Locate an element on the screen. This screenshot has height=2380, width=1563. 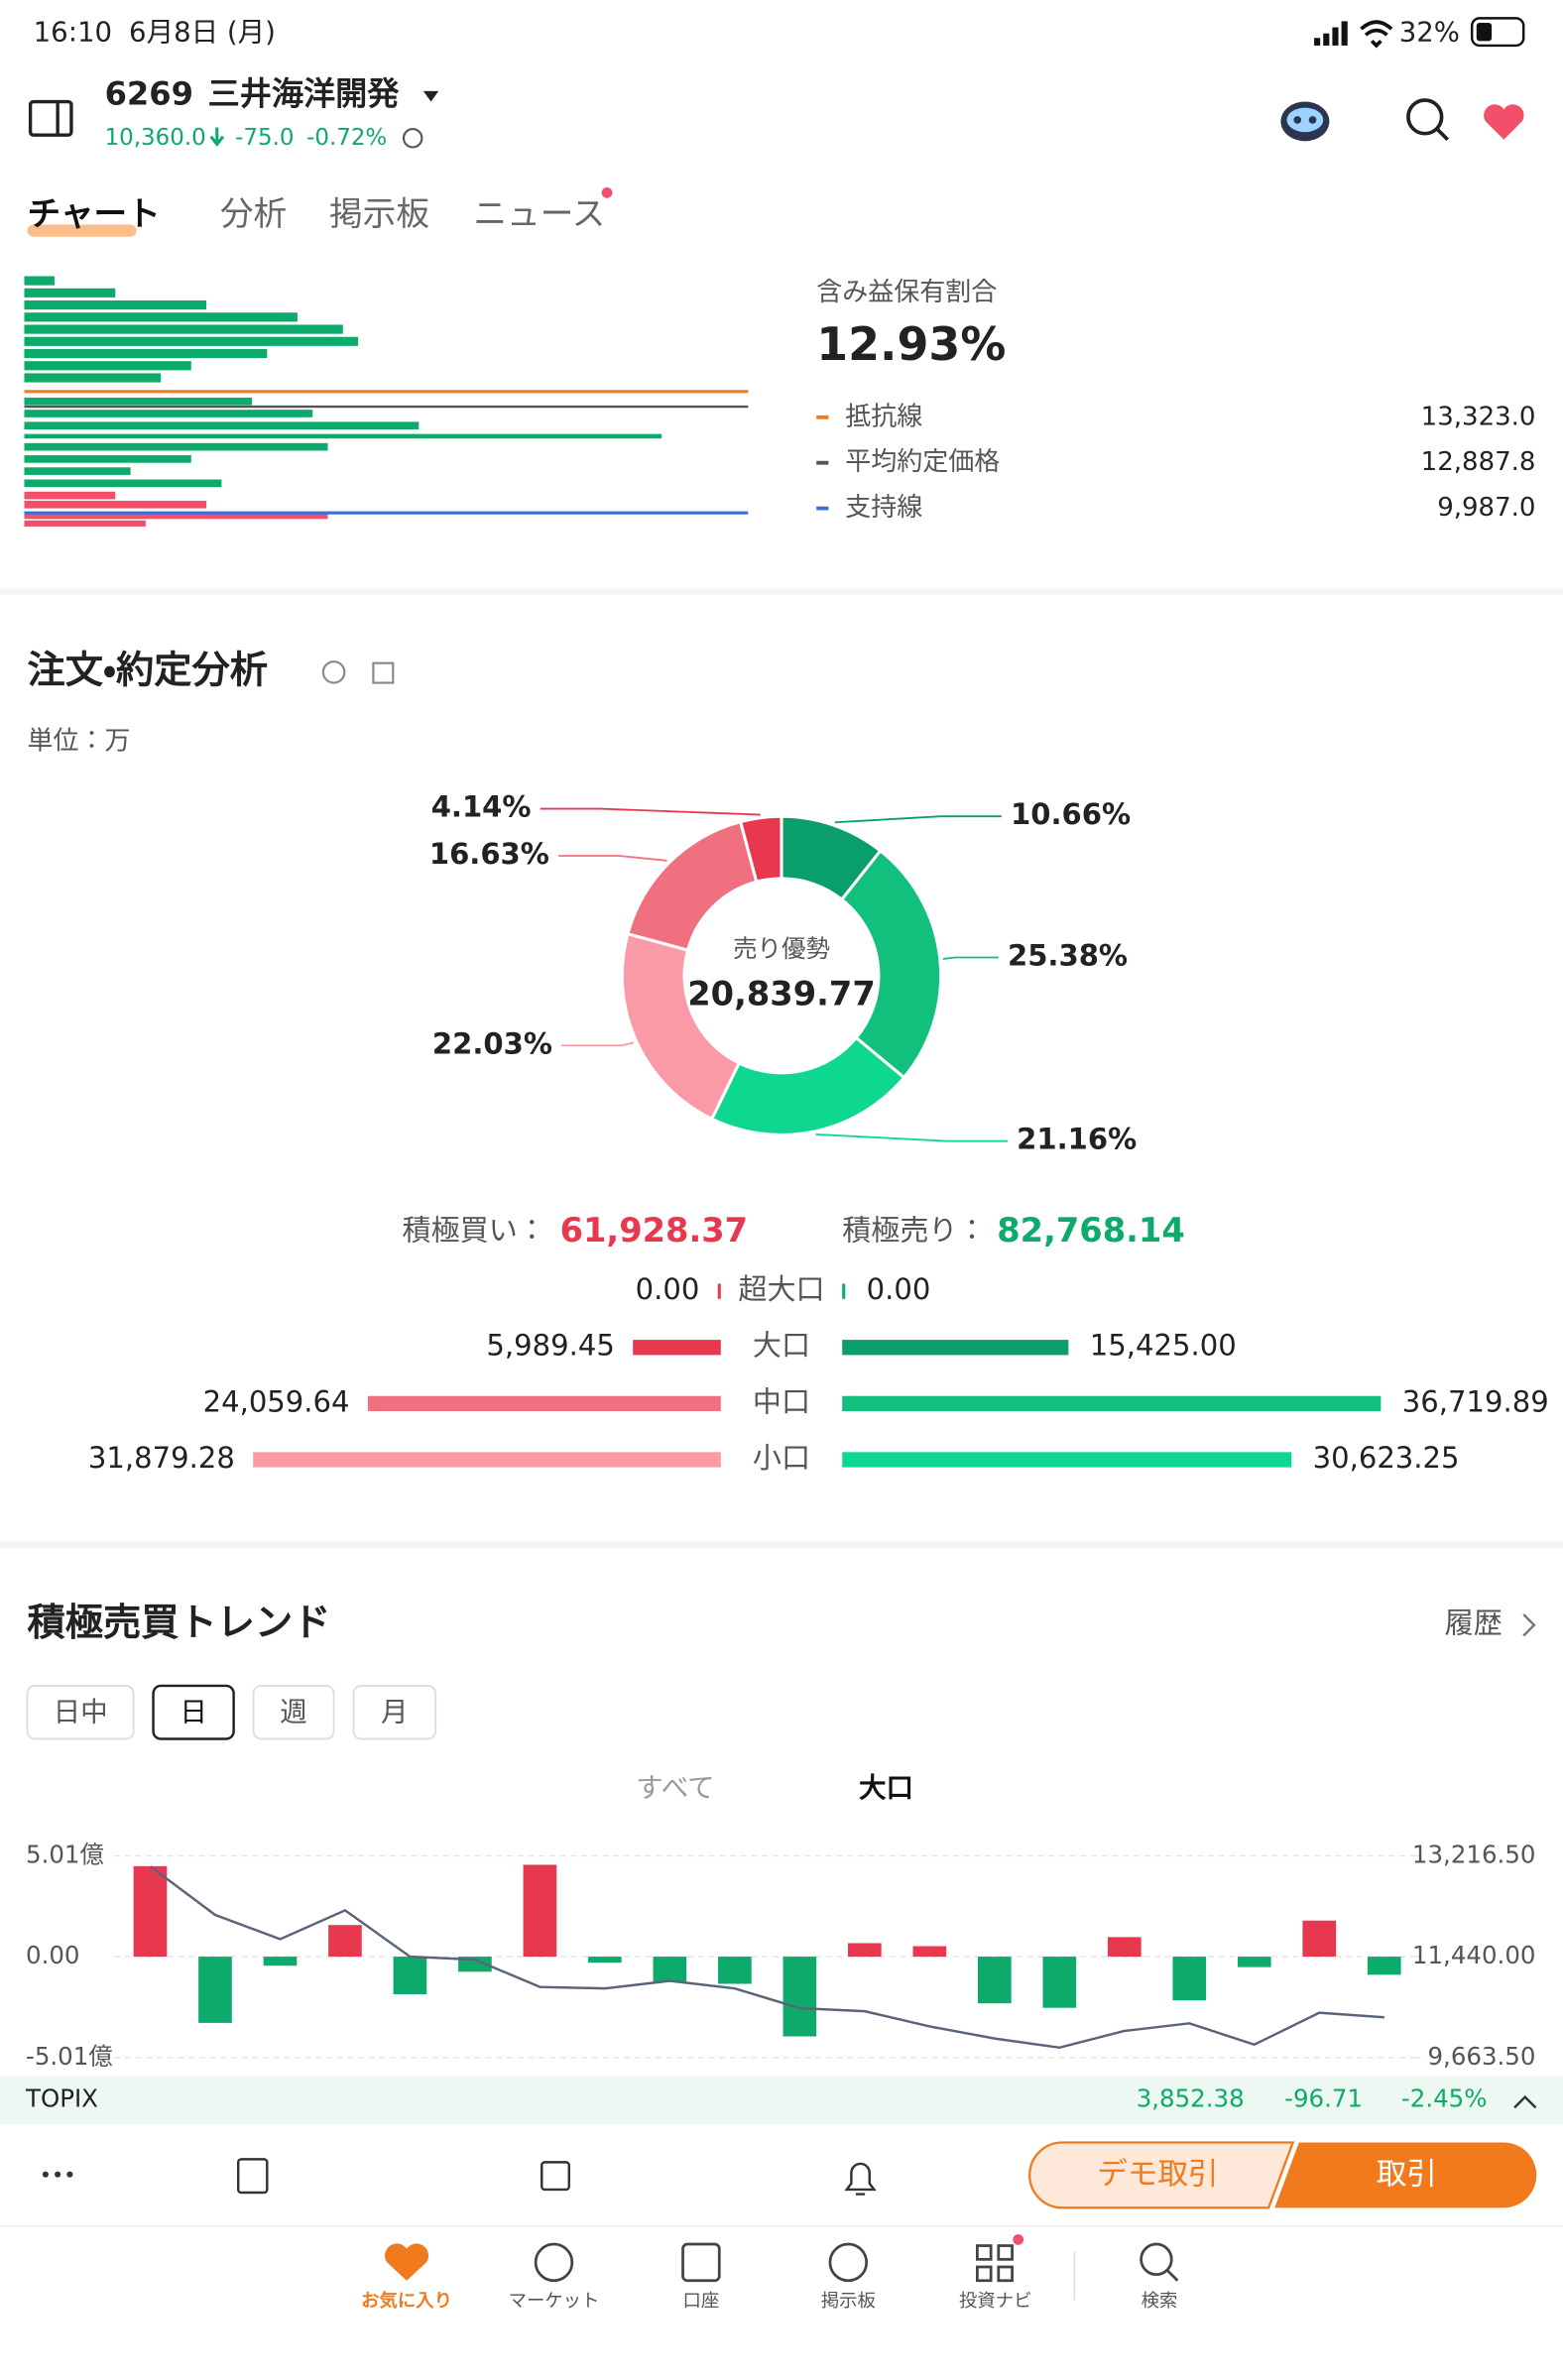
sell-bar is located at coordinates (1112, 1403).